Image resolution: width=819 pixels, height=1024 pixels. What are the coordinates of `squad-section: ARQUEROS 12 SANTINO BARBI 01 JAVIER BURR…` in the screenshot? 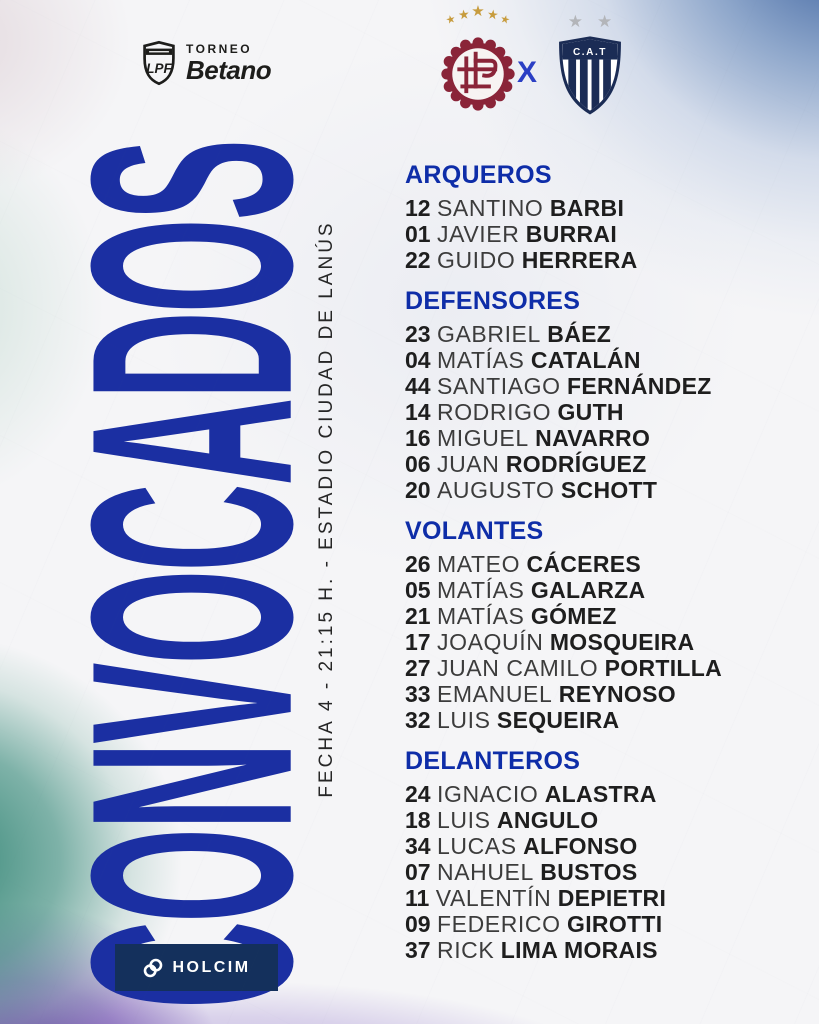 It's located at (605, 217).